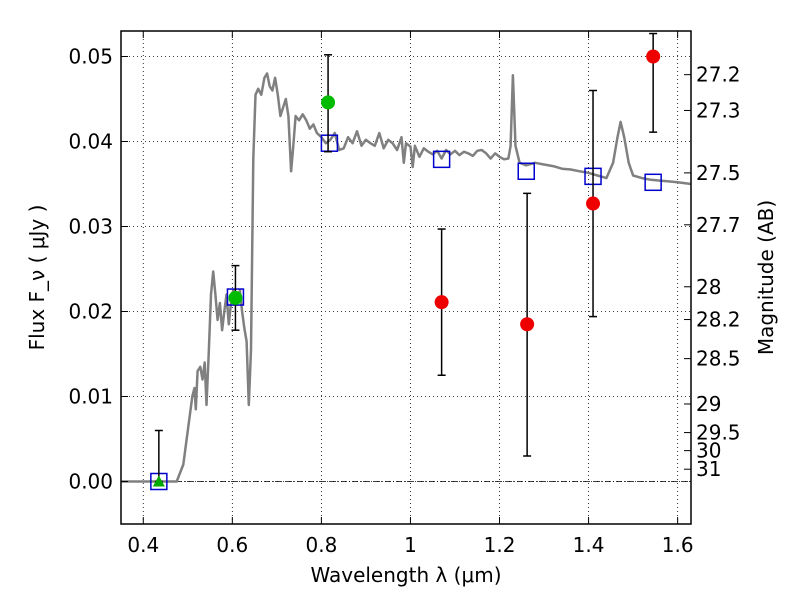 The width and height of the screenshot is (800, 600). Describe the element at coordinates (718, 433) in the screenshot. I see `right-tick-label: 29.5` at that location.